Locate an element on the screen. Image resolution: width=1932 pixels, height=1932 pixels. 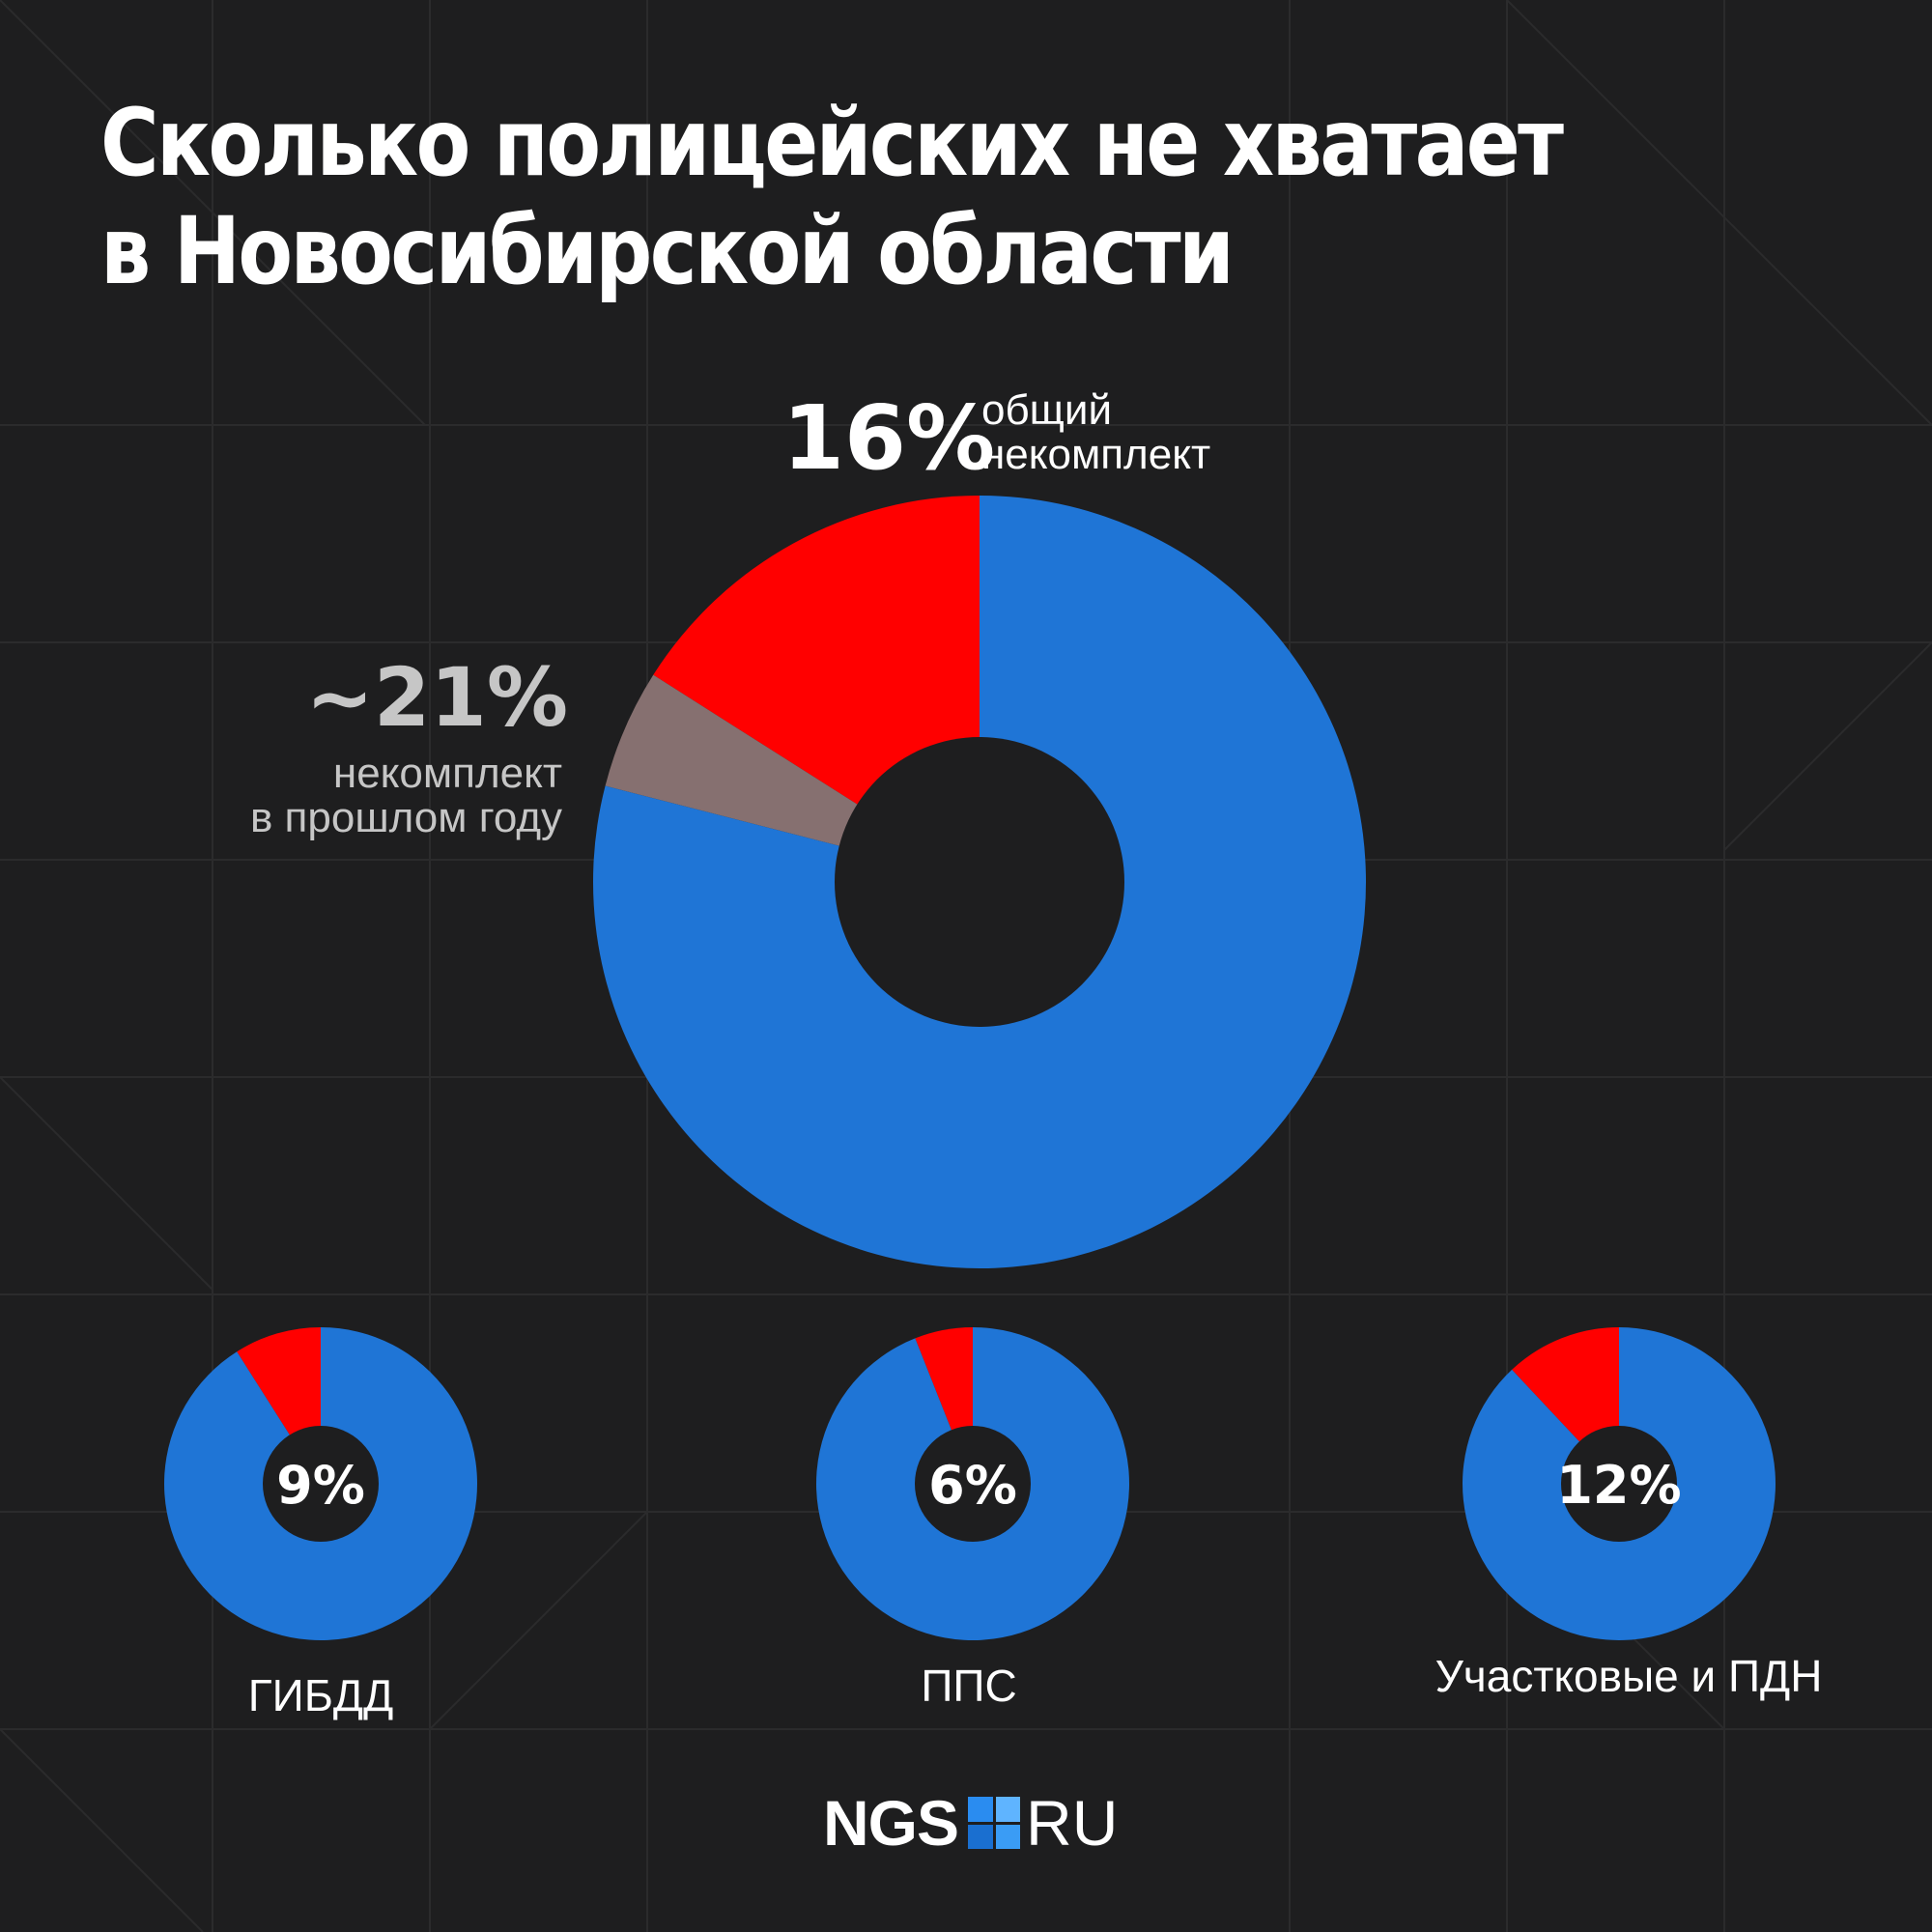
donut-pps: 6% is located at coordinates (973, 1483).